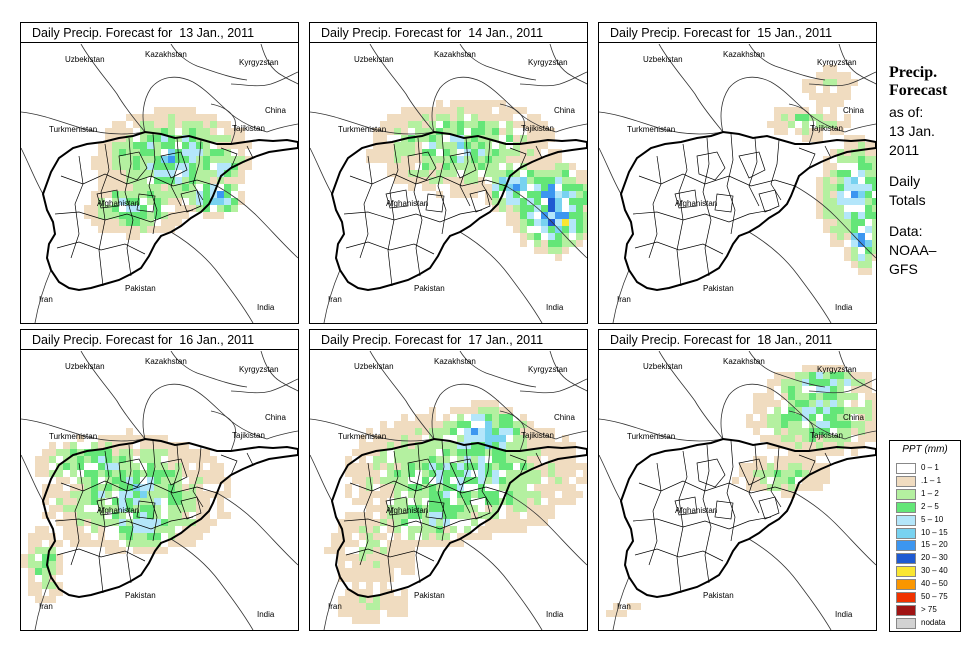 This screenshot has height=646, width=975. What do you see at coordinates (930, 493) in the screenshot?
I see `legend-label: 1 – 2` at bounding box center [930, 493].